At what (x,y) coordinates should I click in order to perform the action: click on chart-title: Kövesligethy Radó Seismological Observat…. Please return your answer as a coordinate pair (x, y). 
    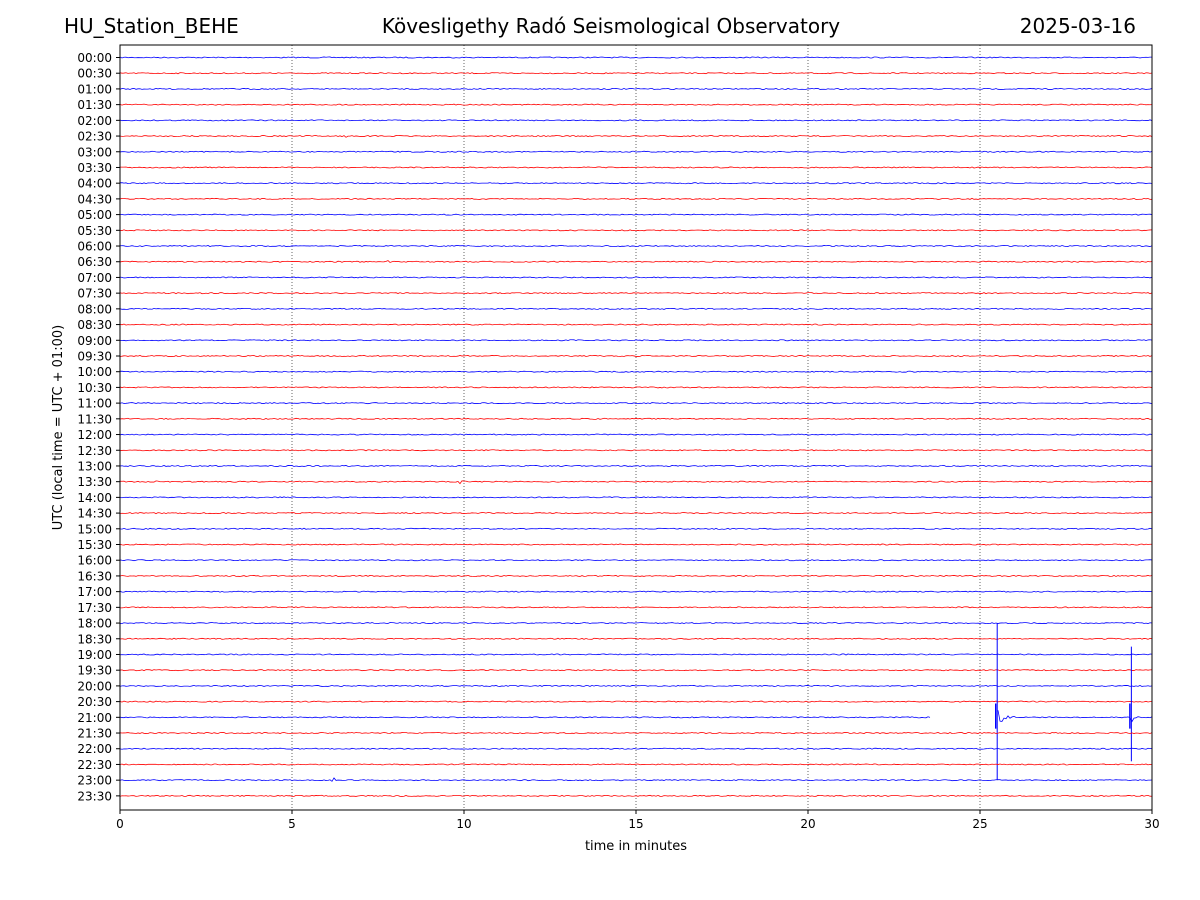
    Looking at the image, I should click on (611, 26).